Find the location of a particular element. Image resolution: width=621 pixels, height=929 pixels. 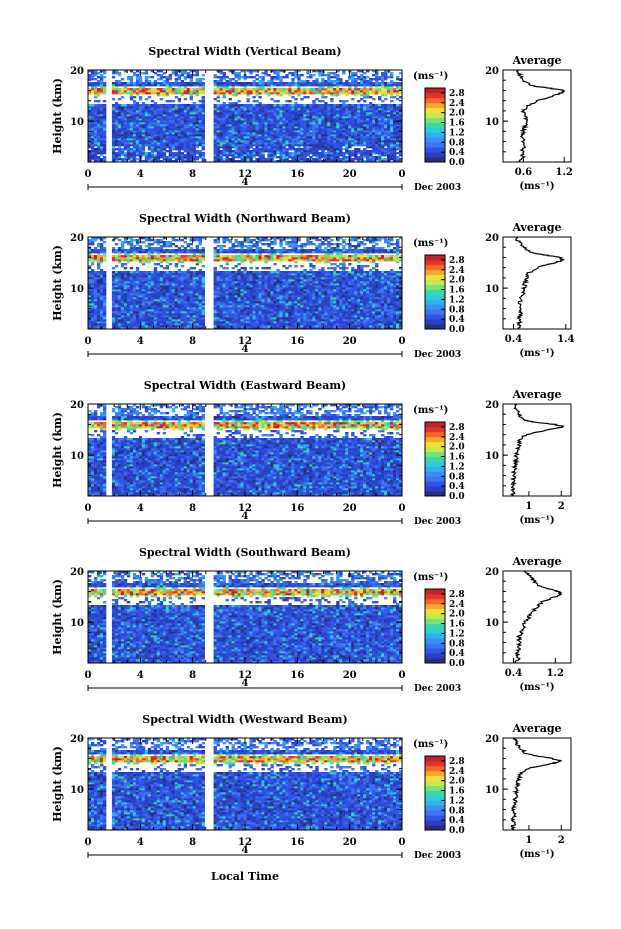

colorbar-tick-label: 2.8 is located at coordinates (457, 94).